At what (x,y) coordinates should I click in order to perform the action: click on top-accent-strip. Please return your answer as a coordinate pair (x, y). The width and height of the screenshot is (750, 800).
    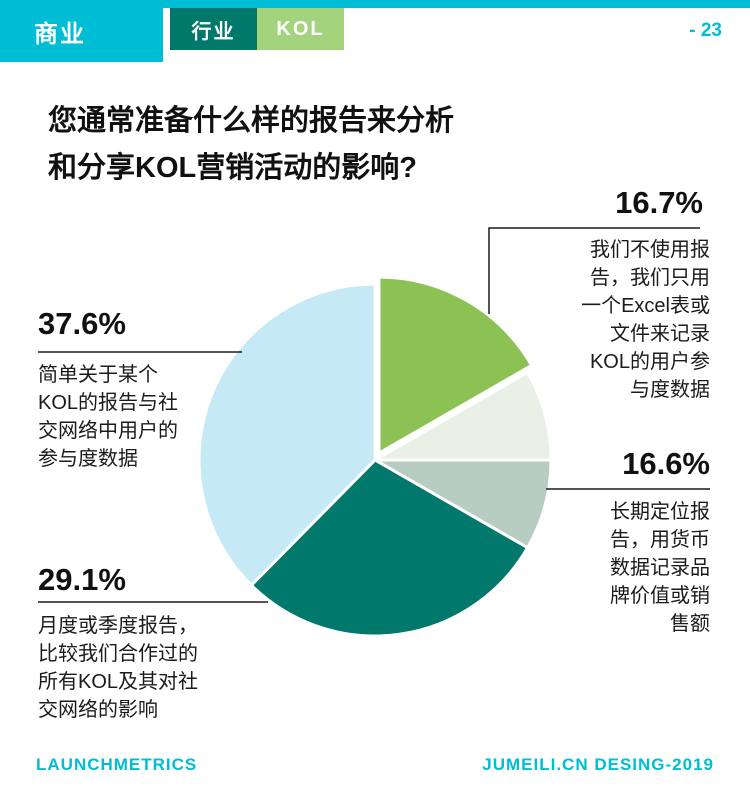
    Looking at the image, I should click on (375, 4).